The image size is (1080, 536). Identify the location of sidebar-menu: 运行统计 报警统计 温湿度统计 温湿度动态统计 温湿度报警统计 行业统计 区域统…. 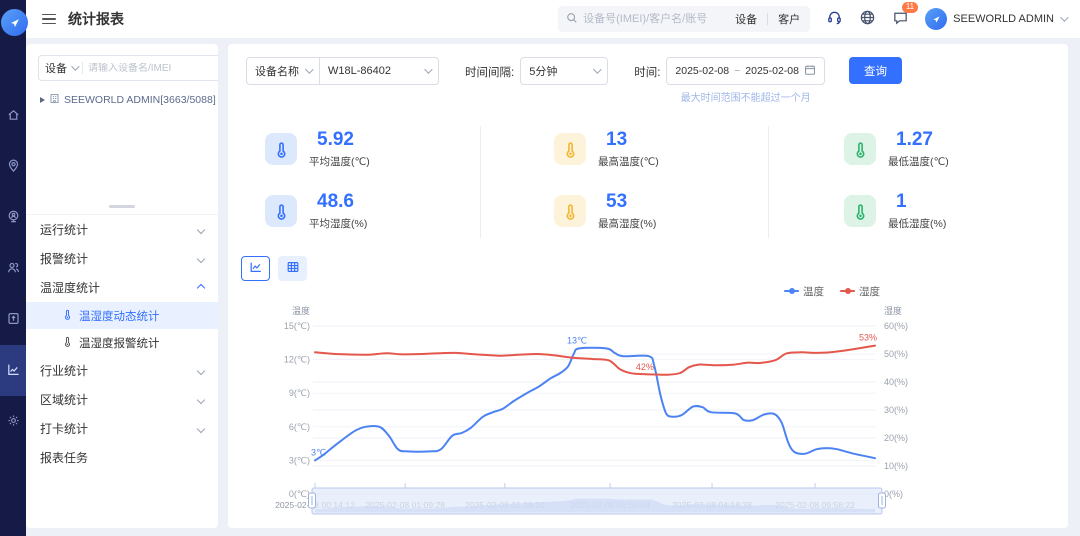
(122, 343).